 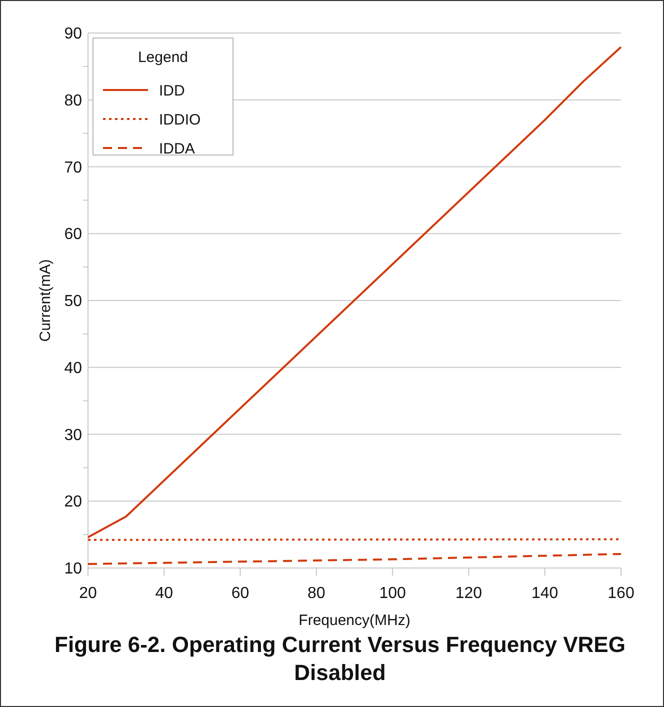 I want to click on x-tick-label: 140, so click(x=545, y=593).